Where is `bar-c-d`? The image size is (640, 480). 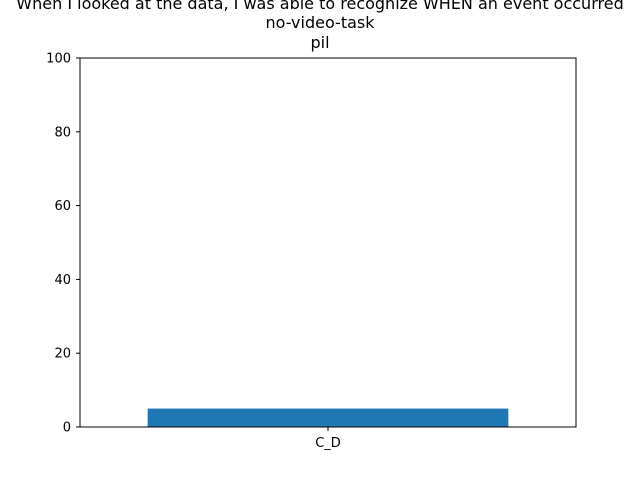 bar-c-d is located at coordinates (328, 417).